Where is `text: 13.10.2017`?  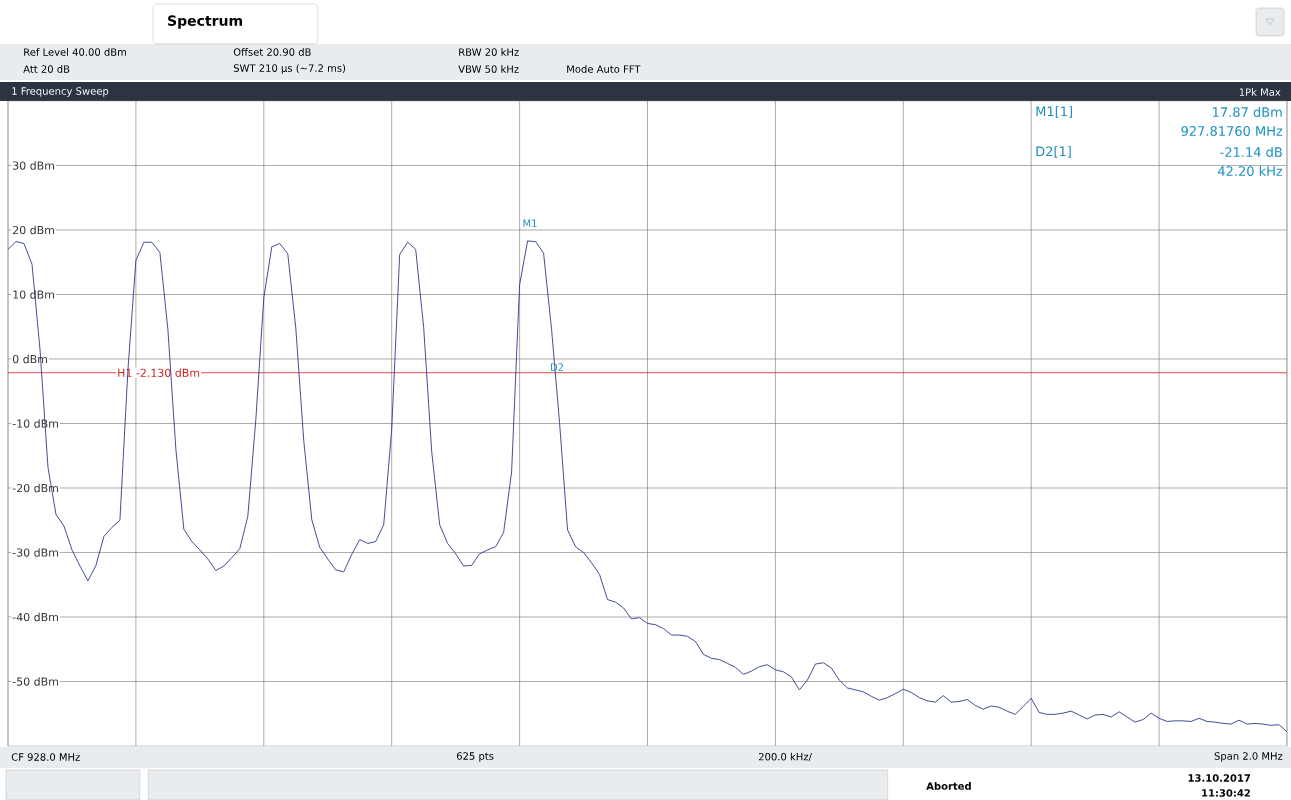 text: 13.10.2017 is located at coordinates (1219, 778).